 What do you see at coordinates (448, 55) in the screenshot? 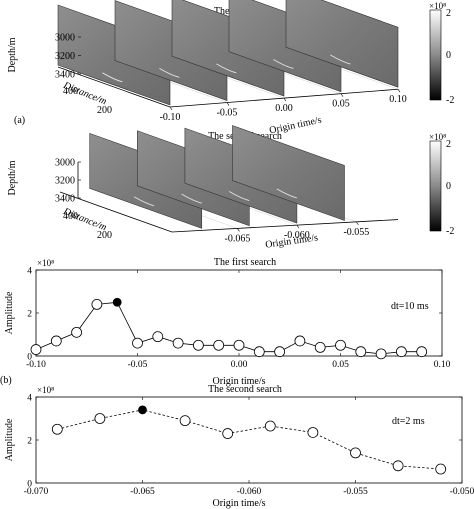
I see `colorbar-1-tick-mid: 0` at bounding box center [448, 55].